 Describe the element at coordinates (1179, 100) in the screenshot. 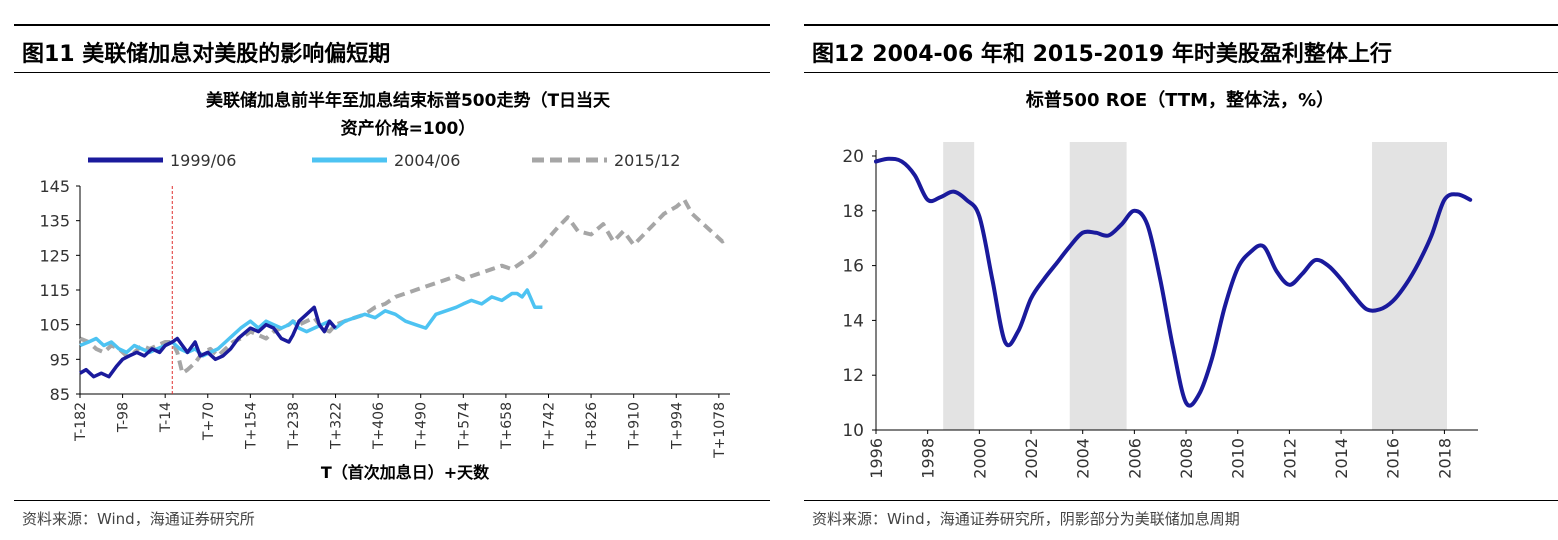

I see `chart-title: 标普500 ROE（TTM，整体法，%）` at that location.